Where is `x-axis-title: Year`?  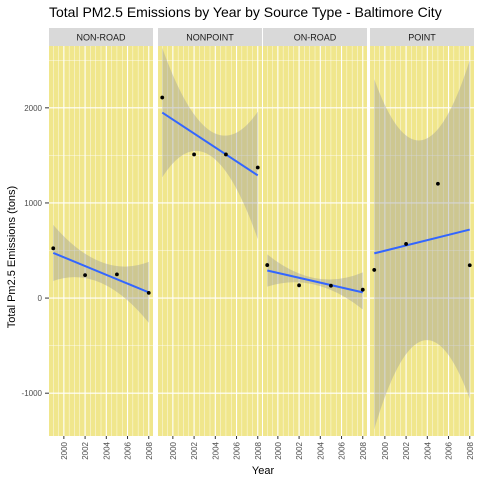 x-axis-title: Year is located at coordinates (263, 471).